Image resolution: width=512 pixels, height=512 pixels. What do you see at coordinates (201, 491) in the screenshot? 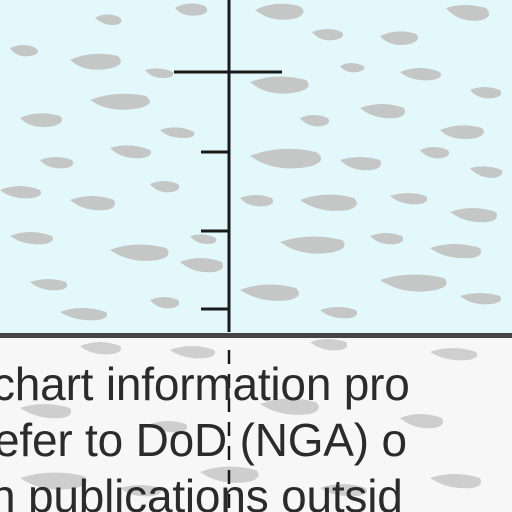
I see `chart-note-line-3: n publications outsid` at bounding box center [201, 491].